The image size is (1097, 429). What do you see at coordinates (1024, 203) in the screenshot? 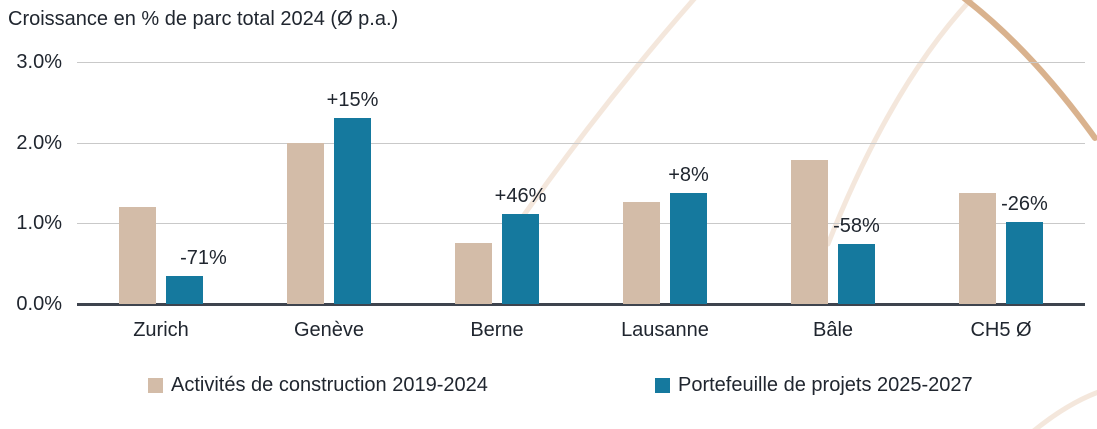
I see `change-label: -26%` at bounding box center [1024, 203].